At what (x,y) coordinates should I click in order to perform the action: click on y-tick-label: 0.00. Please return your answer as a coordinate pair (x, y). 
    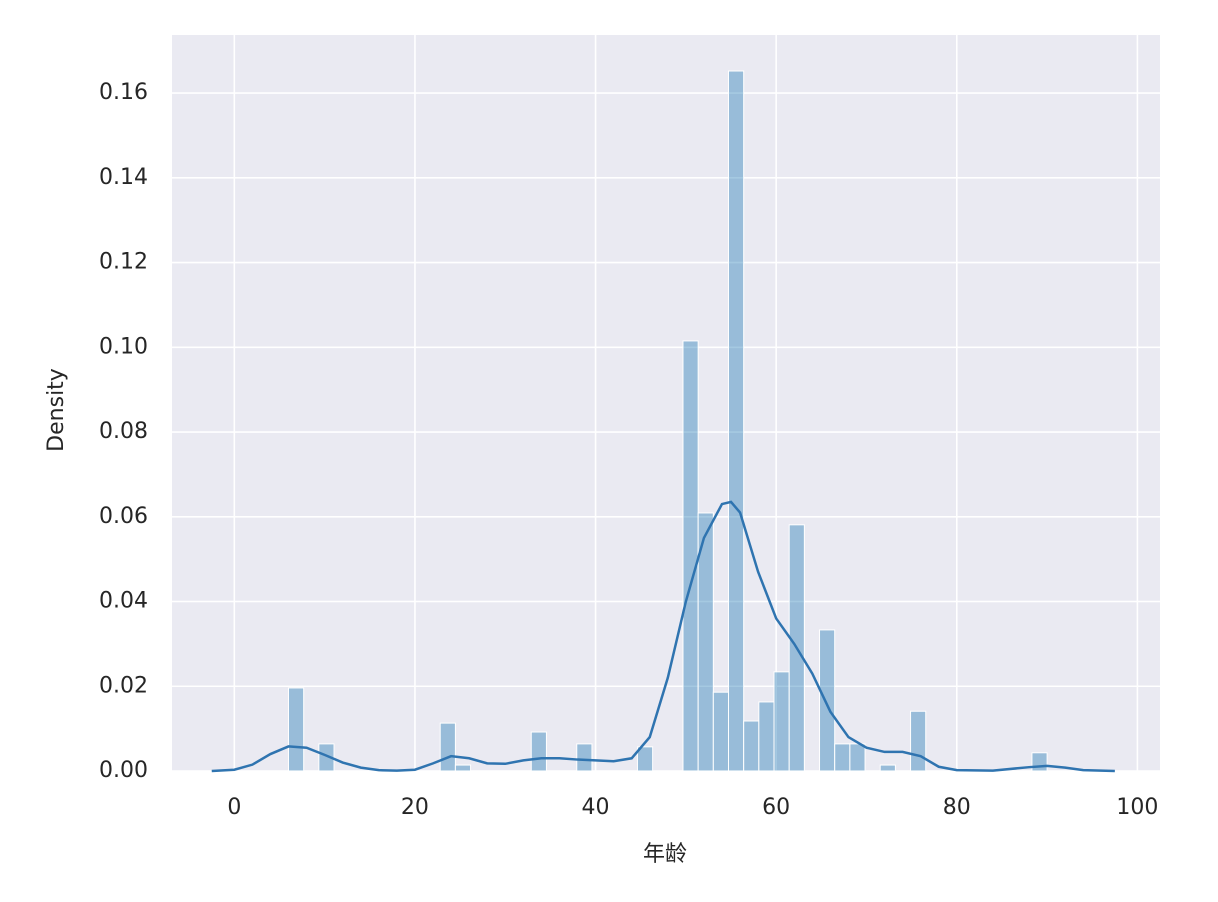
    Looking at the image, I should click on (123, 770).